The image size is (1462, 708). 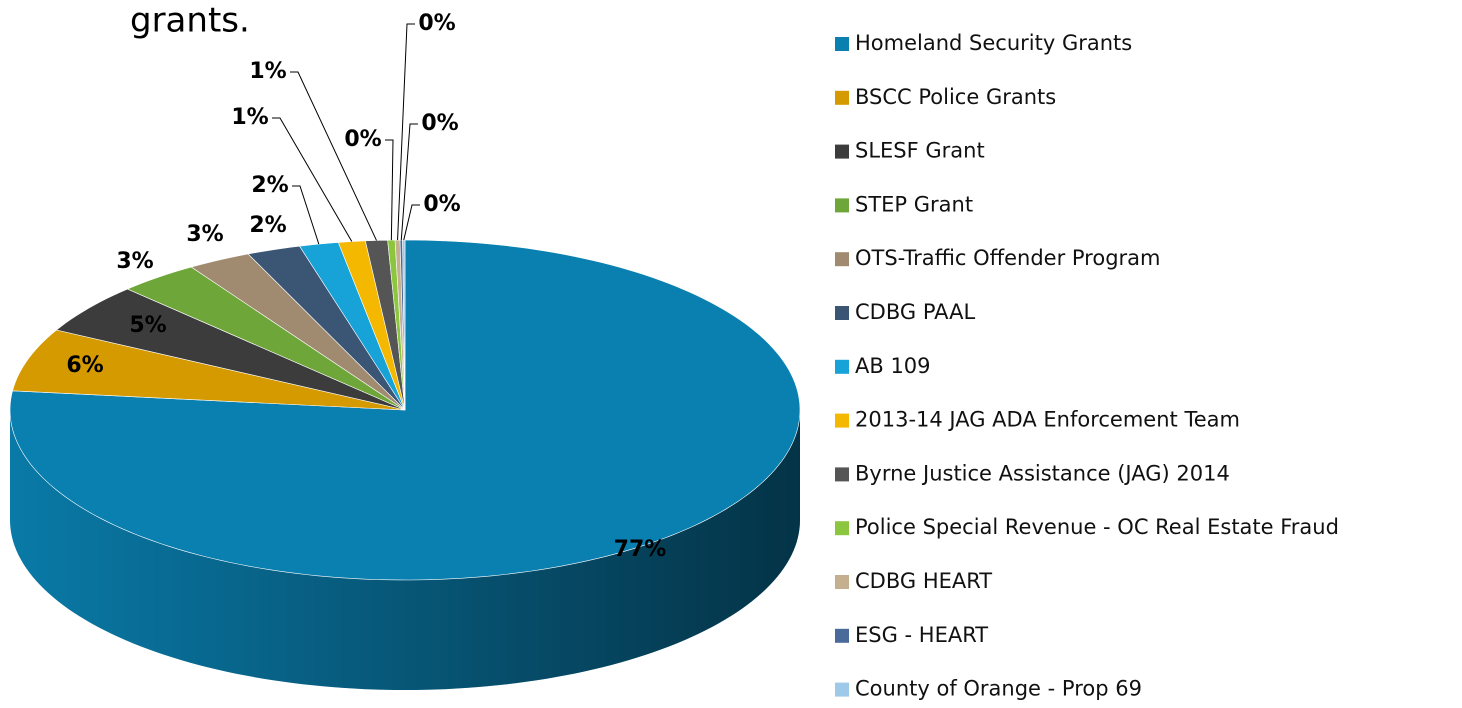 I want to click on data-label: 5%, so click(x=147, y=325).